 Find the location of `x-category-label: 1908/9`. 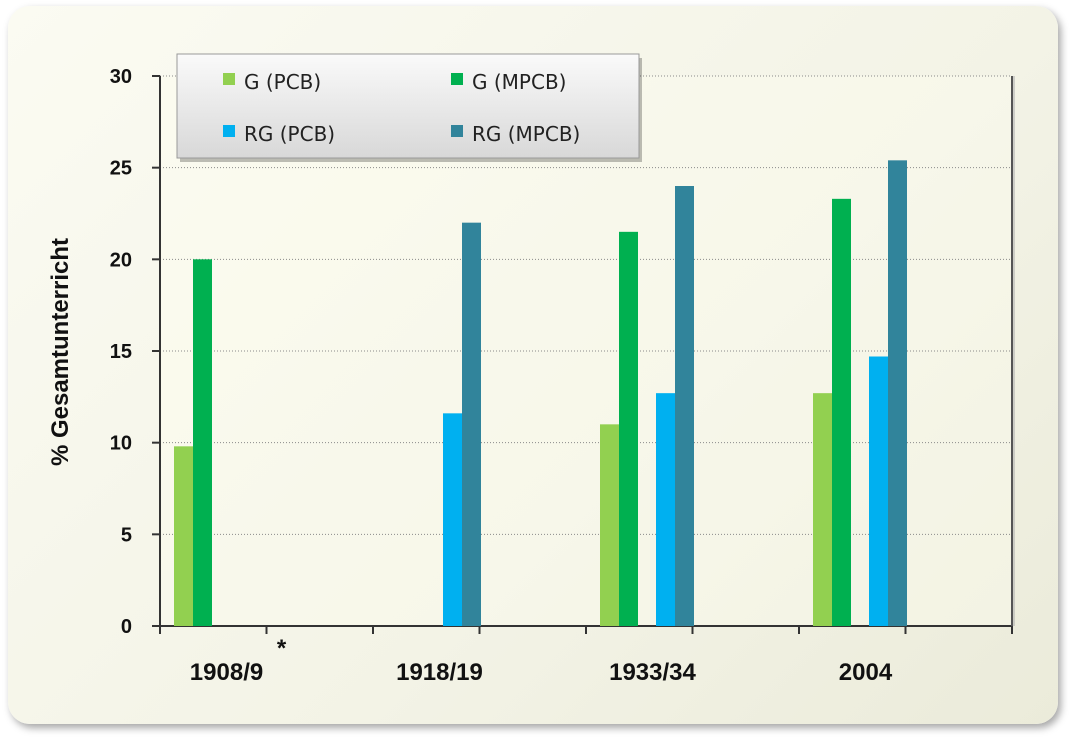

x-category-label: 1908/9 is located at coordinates (226, 672).